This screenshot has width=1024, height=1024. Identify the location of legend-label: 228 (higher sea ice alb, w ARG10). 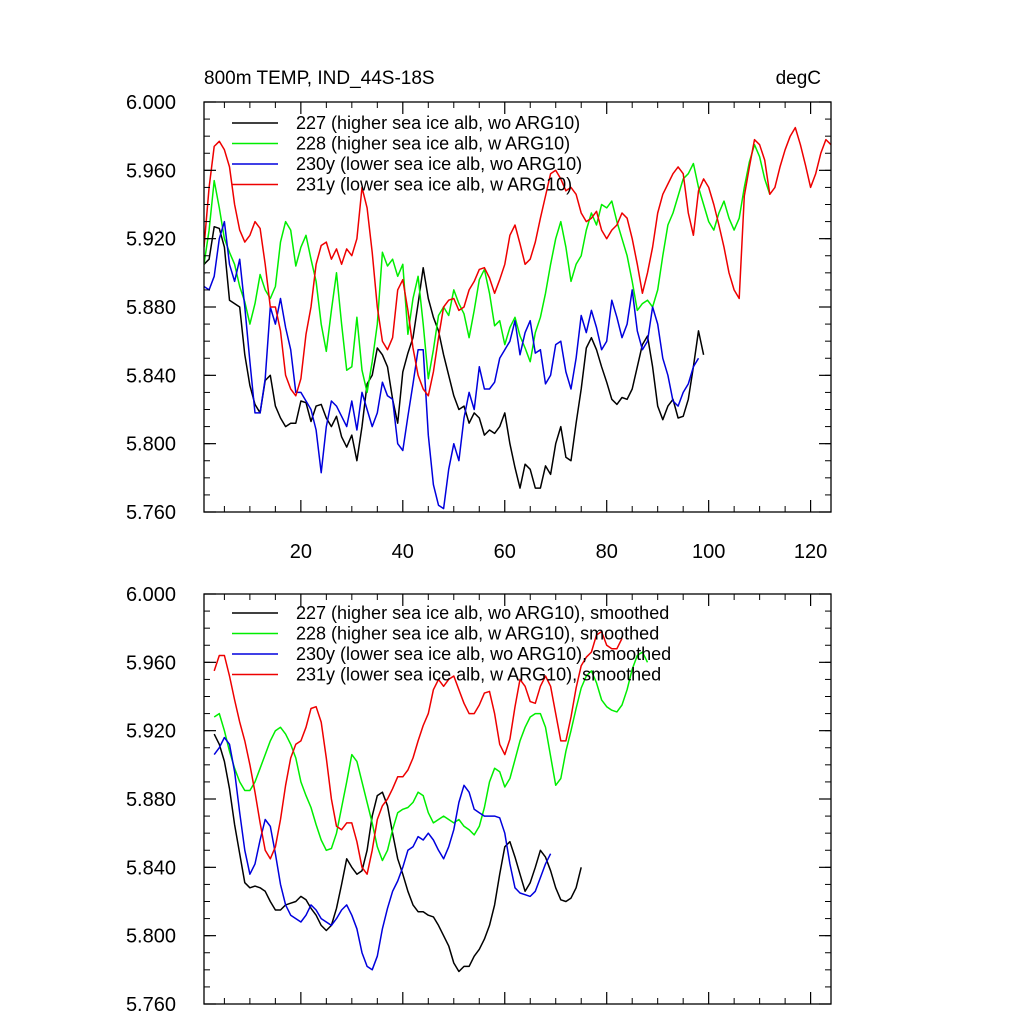
(433, 144).